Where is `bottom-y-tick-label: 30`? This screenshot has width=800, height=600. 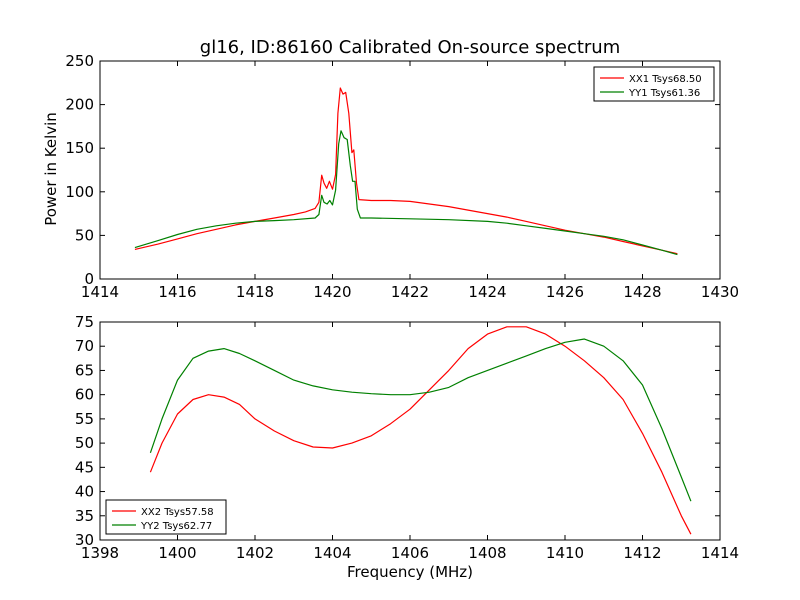 bottom-y-tick-label: 30 is located at coordinates (84, 540).